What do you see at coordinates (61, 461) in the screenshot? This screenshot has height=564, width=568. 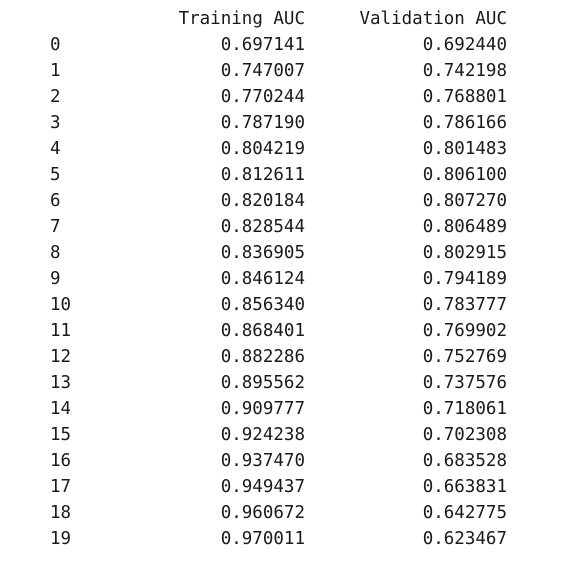 I see `row-index: 16` at bounding box center [61, 461].